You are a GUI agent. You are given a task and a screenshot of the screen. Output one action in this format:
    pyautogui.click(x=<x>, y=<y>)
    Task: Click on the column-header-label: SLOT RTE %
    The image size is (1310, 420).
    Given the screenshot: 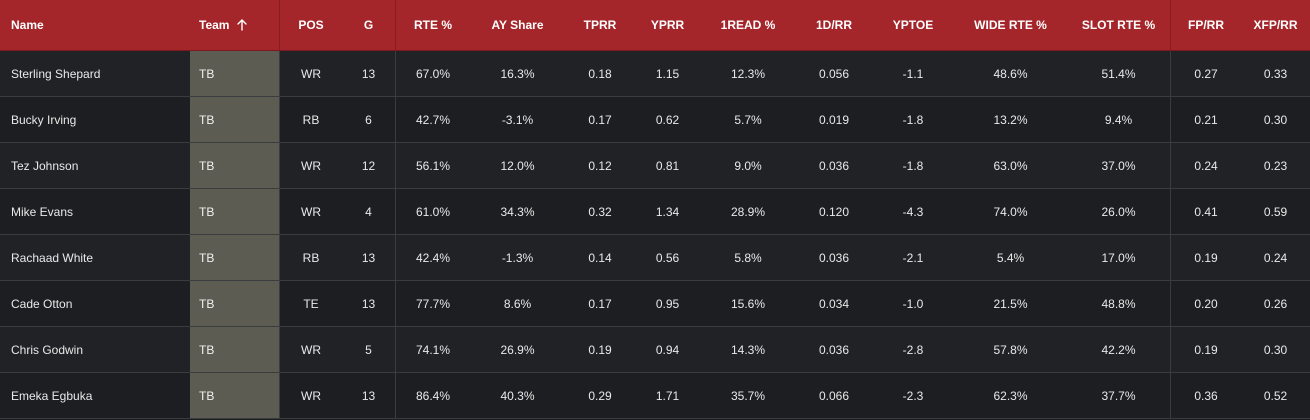 What is the action you would take?
    pyautogui.click(x=1118, y=25)
    